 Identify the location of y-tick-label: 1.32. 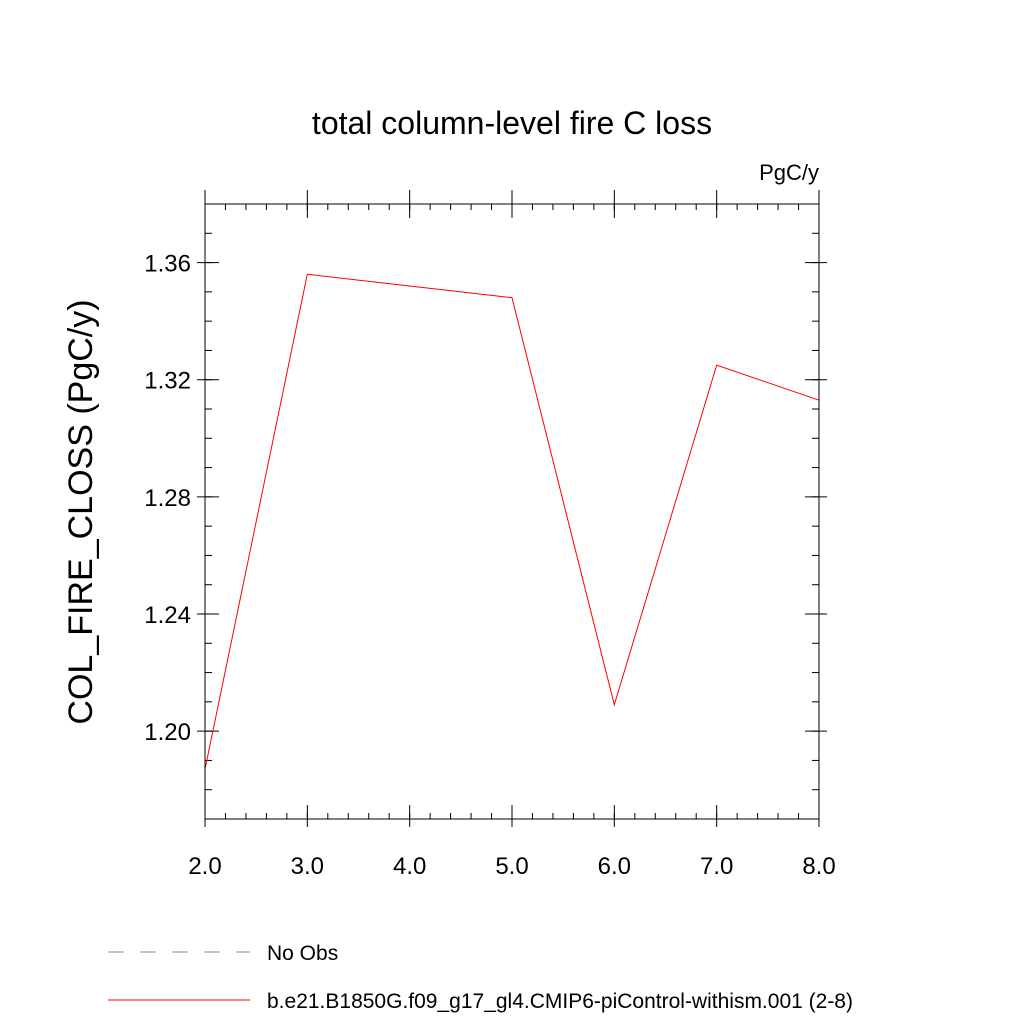
(167, 381).